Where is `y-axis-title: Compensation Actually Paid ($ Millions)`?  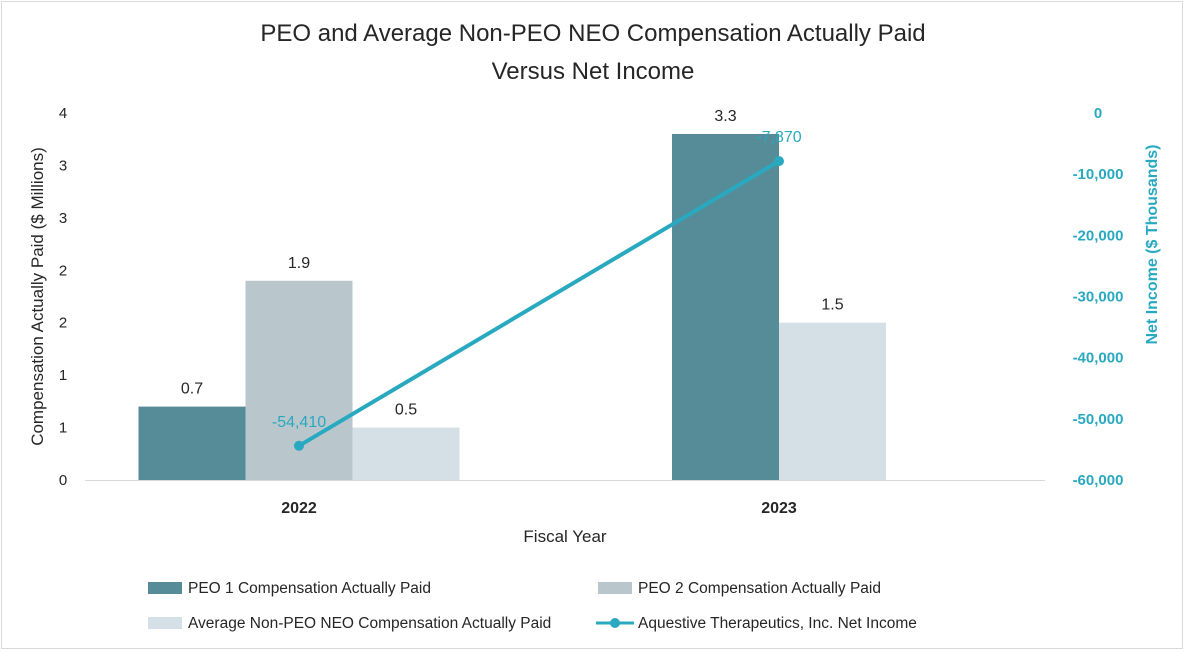
y-axis-title: Compensation Actually Paid ($ Millions) is located at coordinates (37, 296).